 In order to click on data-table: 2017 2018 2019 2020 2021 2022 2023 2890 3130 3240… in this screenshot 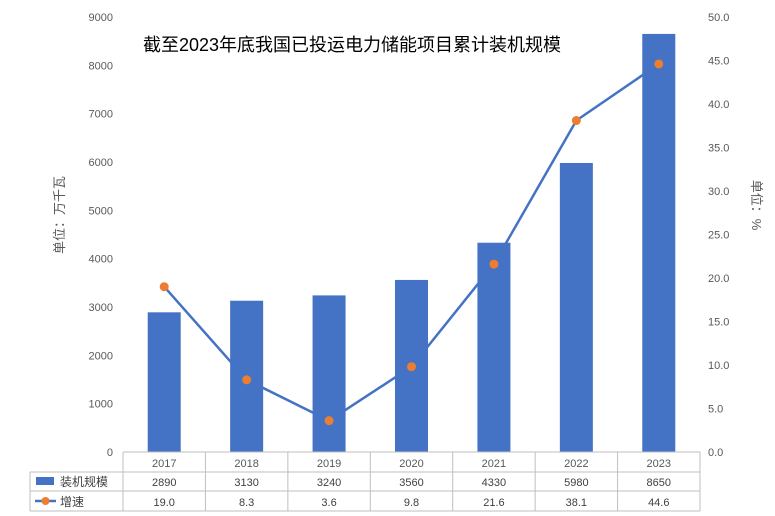, I will do `click(365, 481)`.